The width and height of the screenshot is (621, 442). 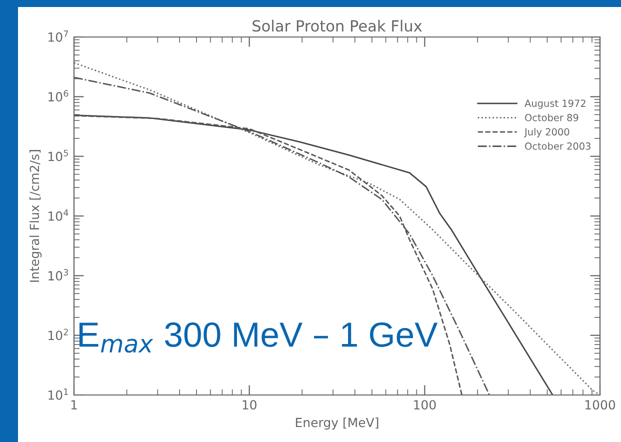 I want to click on y-tick-label: 10$^{2}$, so click(x=58, y=334).